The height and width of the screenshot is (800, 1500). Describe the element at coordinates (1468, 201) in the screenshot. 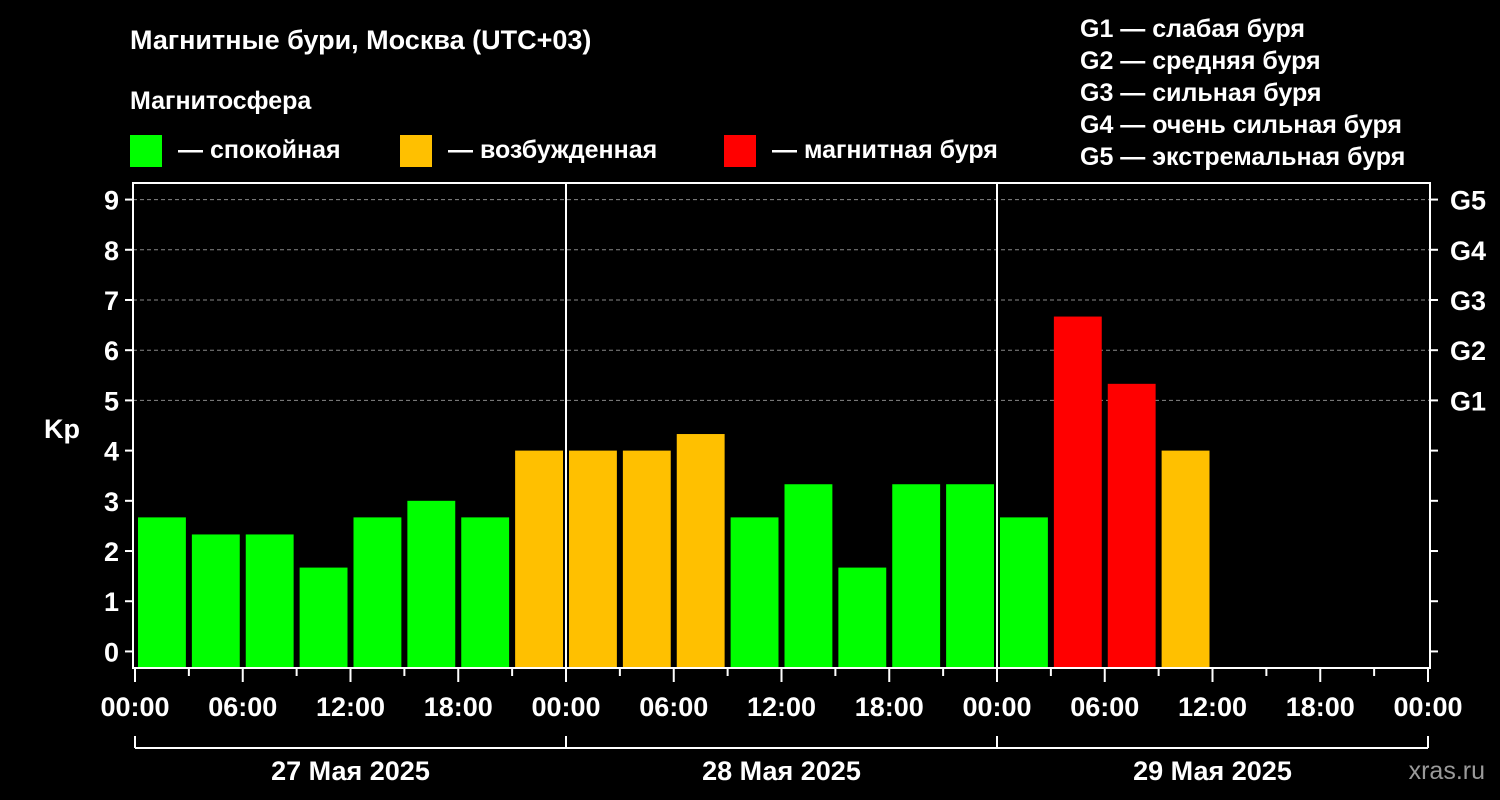

I see `g-level-label: G5` at that location.